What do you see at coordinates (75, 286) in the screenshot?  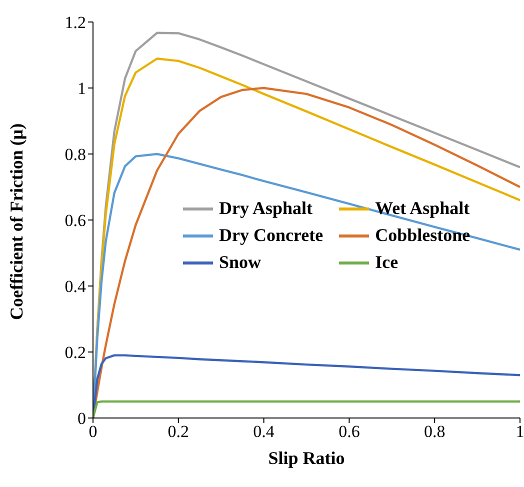 I see `y-tick-label: 0.4` at bounding box center [75, 286].